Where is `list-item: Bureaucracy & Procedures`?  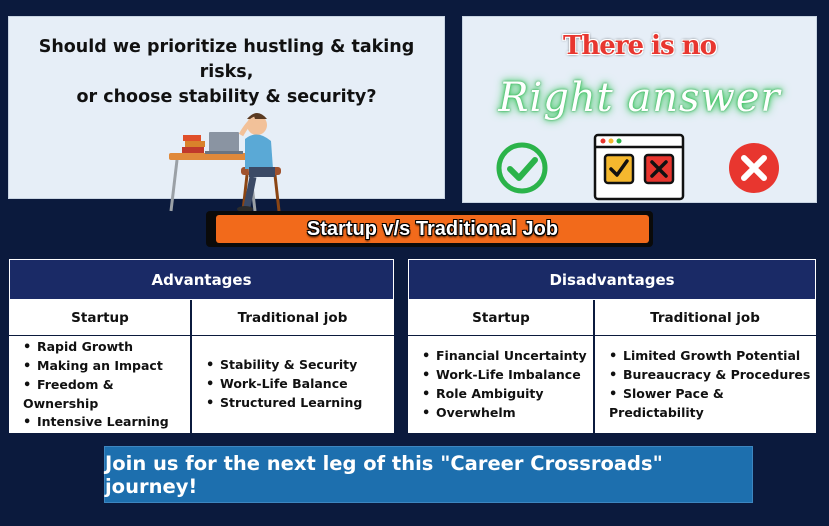 list-item: Bureaucracy & Procedures is located at coordinates (712, 375).